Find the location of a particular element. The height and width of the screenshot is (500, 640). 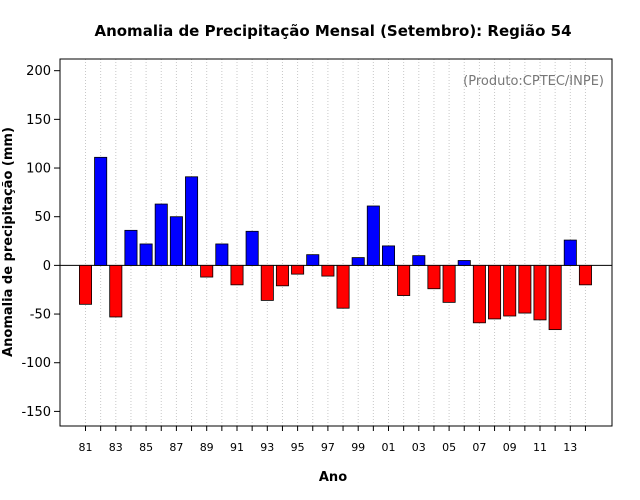

y-tick-label: 50 is located at coordinates (42, 217).